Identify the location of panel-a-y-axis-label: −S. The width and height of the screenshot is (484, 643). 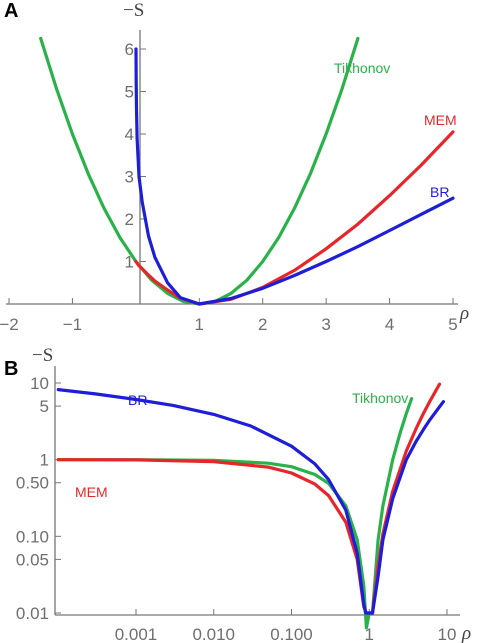
(133, 10).